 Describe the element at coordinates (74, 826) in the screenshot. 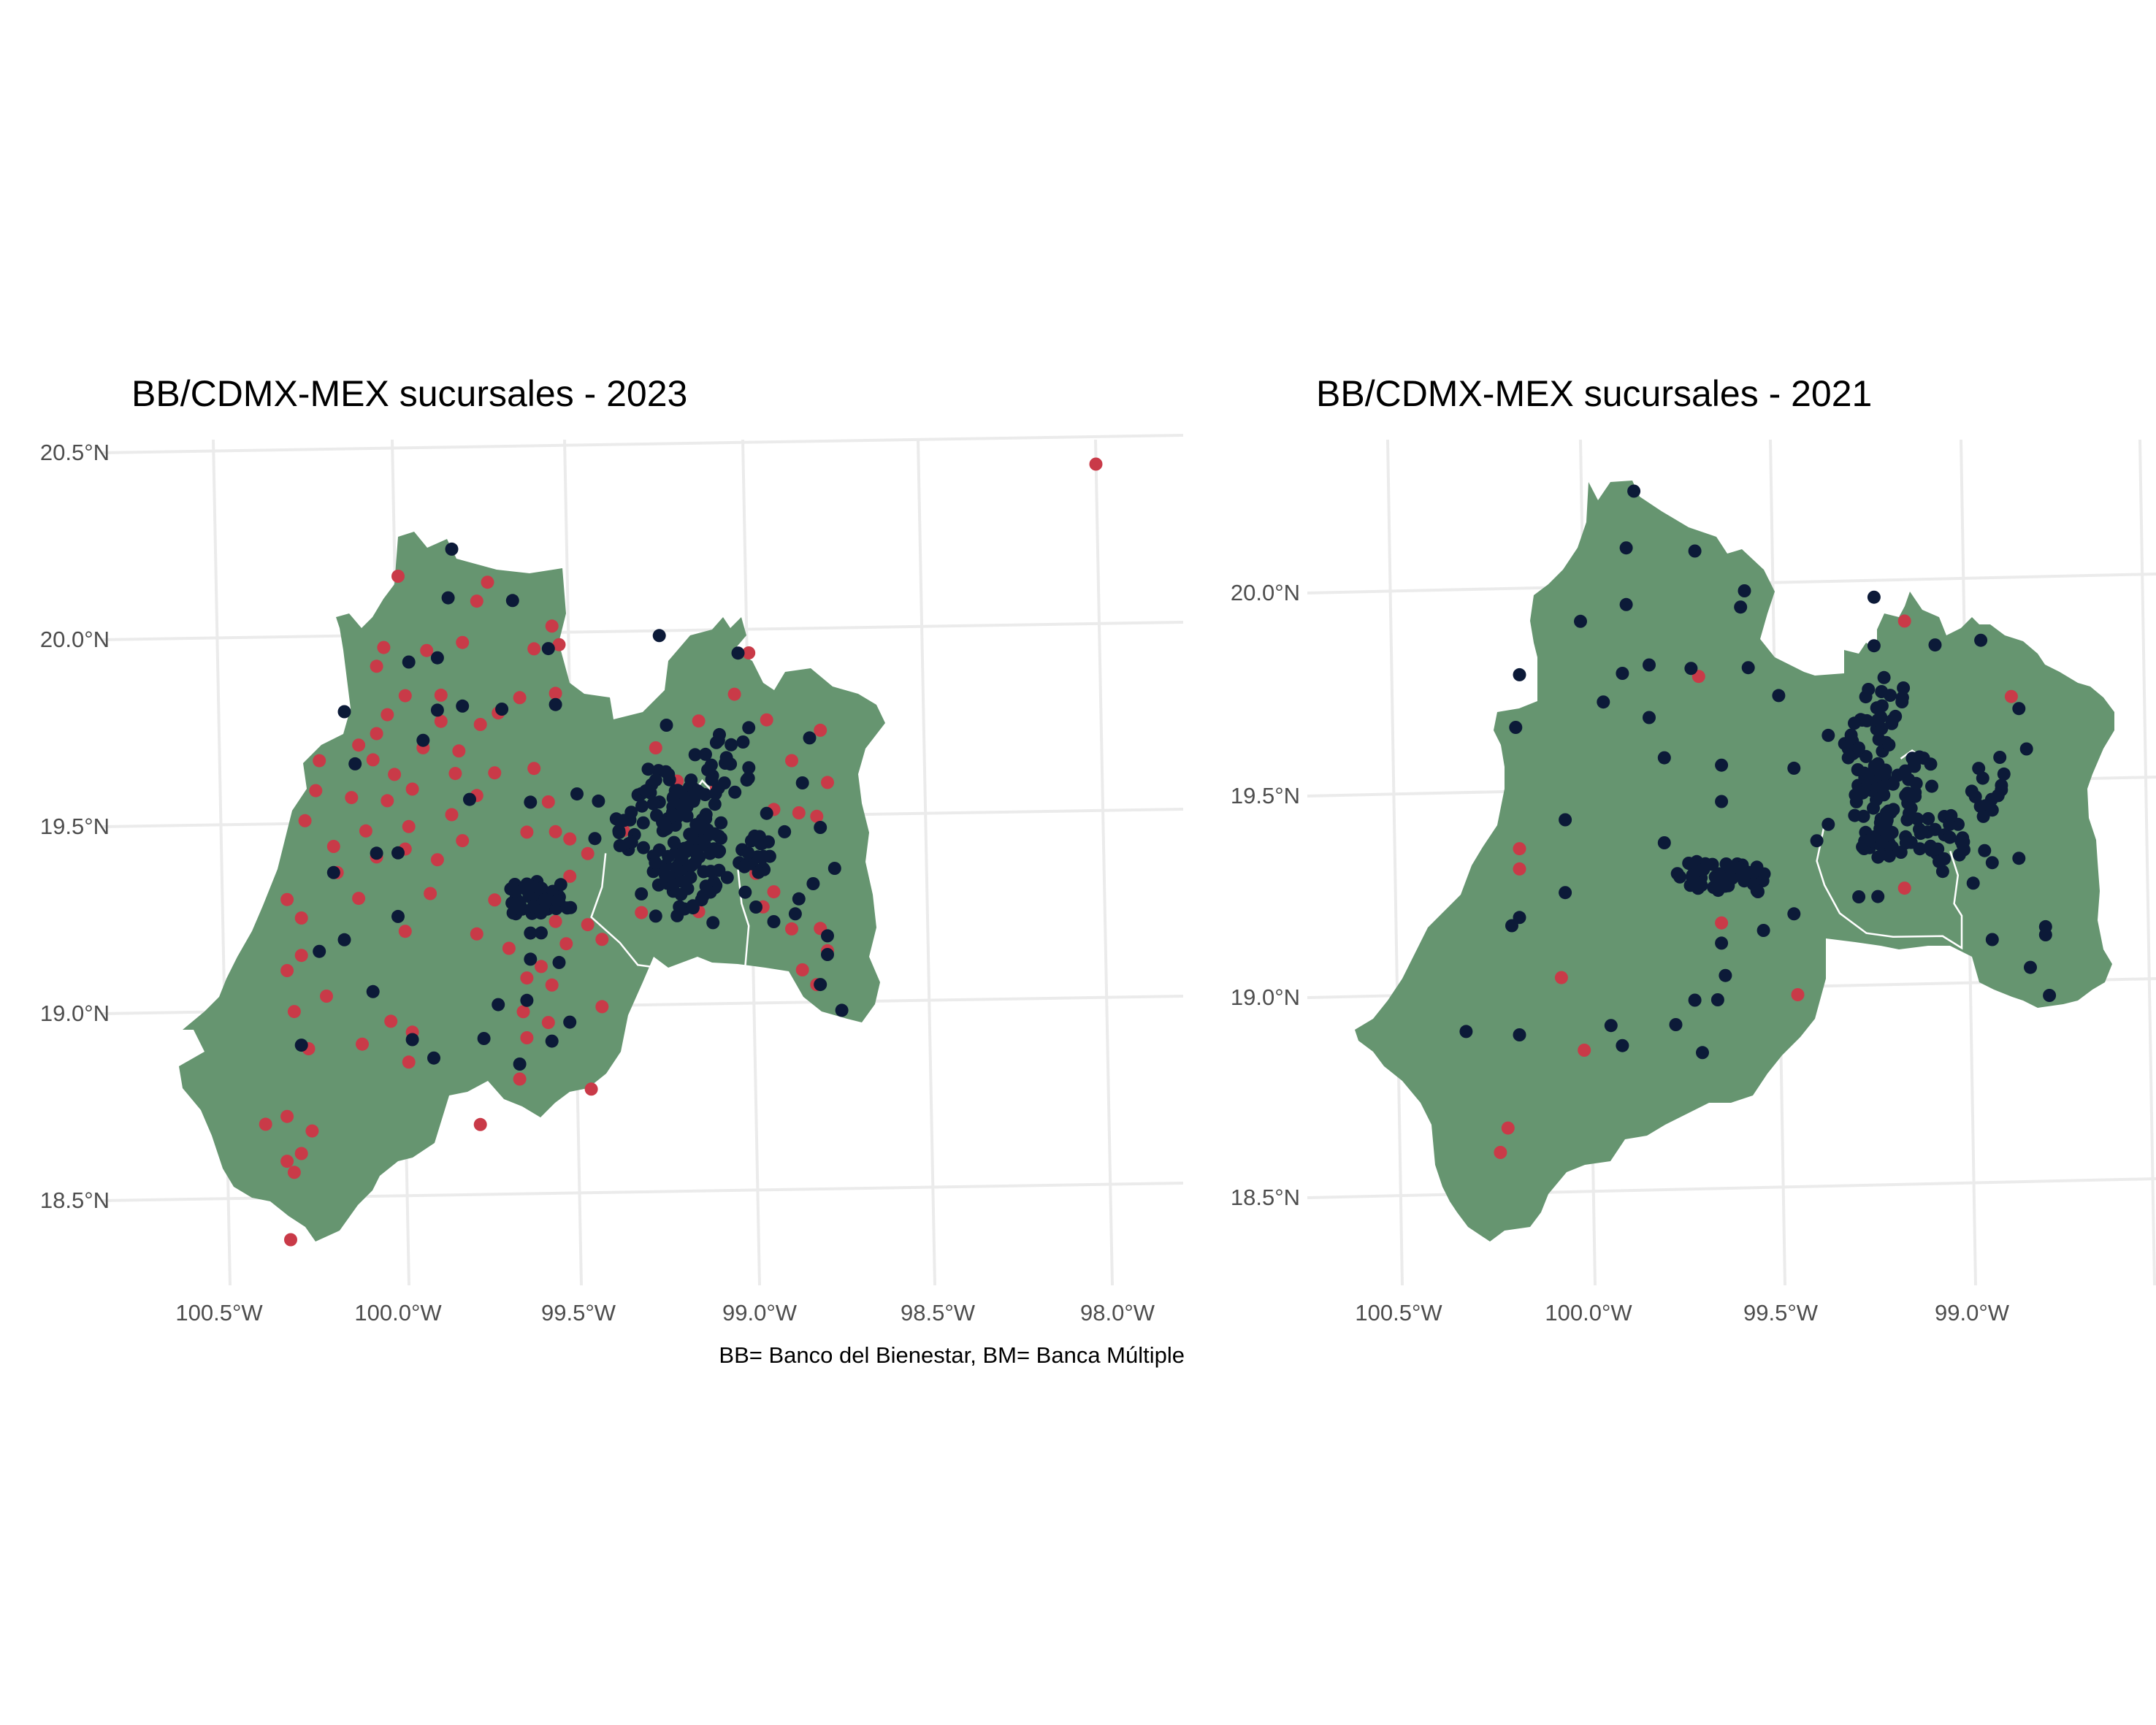

I see `map-2023-y-tick: 19.5°N` at that location.